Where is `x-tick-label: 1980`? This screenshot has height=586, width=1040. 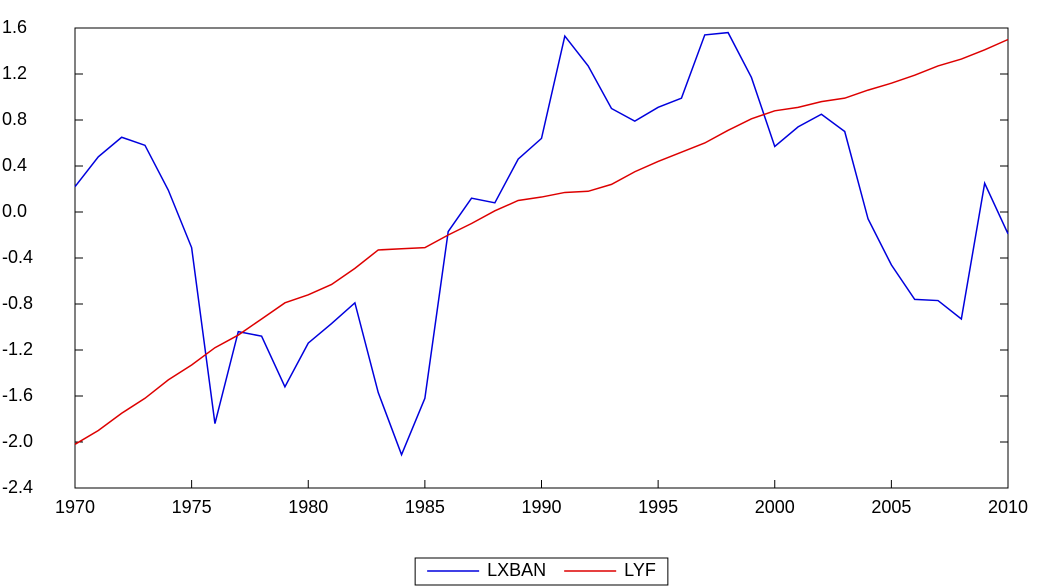
x-tick-label: 1980 is located at coordinates (308, 507).